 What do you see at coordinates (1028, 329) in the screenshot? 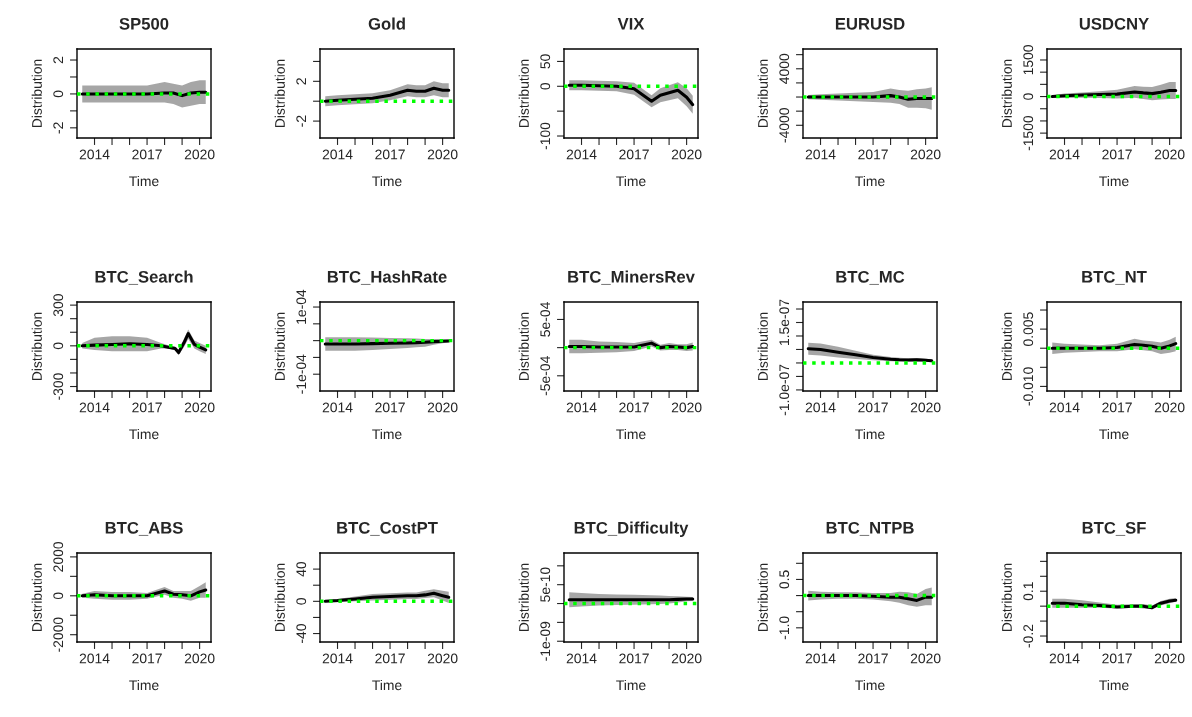
I see `y-tick-label: 0.005` at bounding box center [1028, 329].